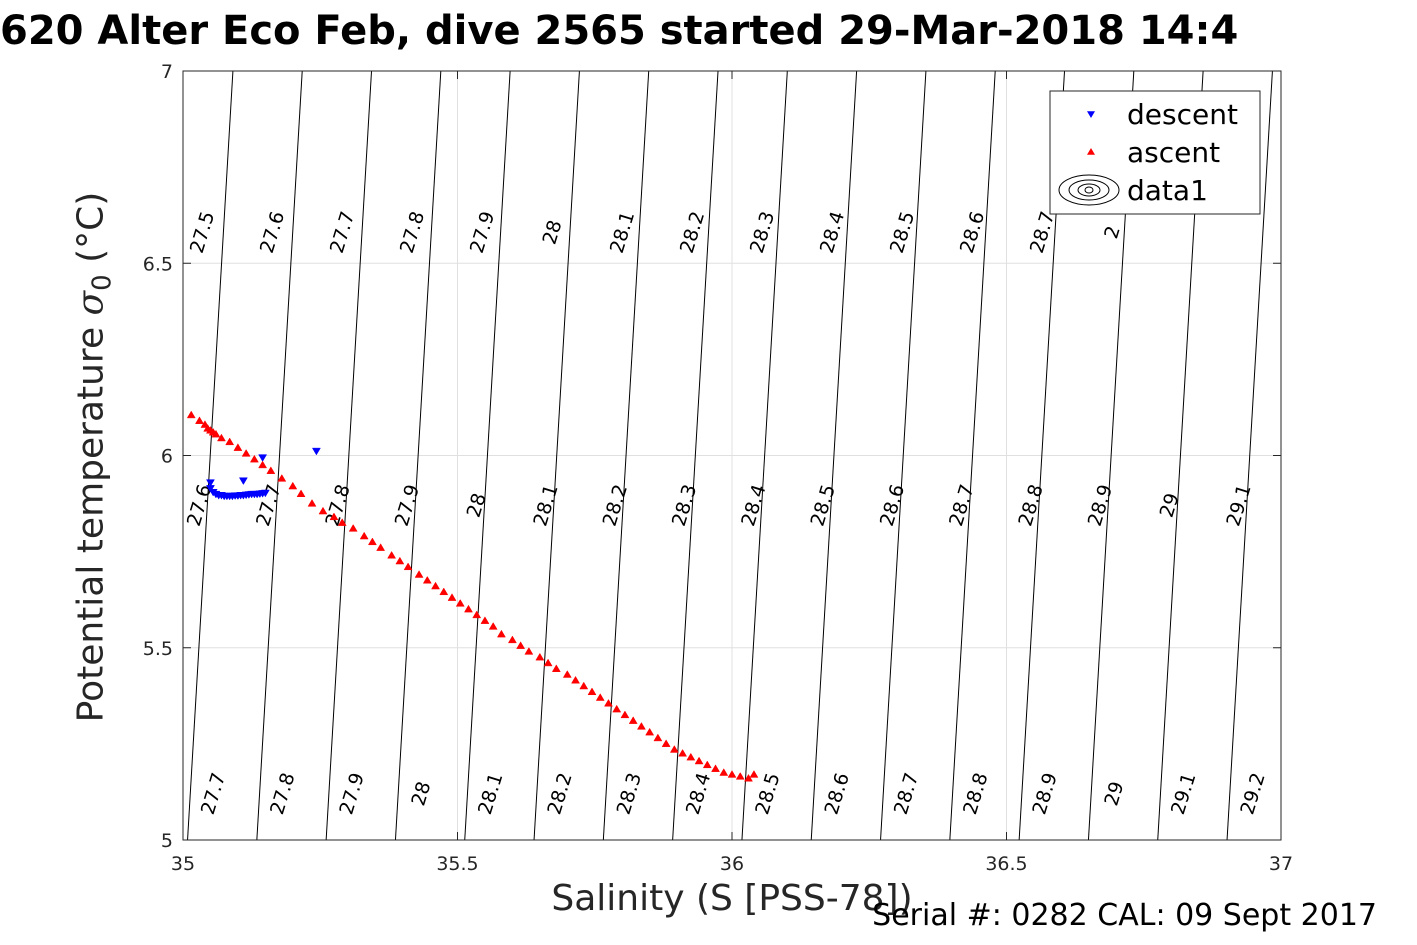 This screenshot has width=1417, height=945. What do you see at coordinates (732, 864) in the screenshot?
I see `x-tick-label: 36` at bounding box center [732, 864].